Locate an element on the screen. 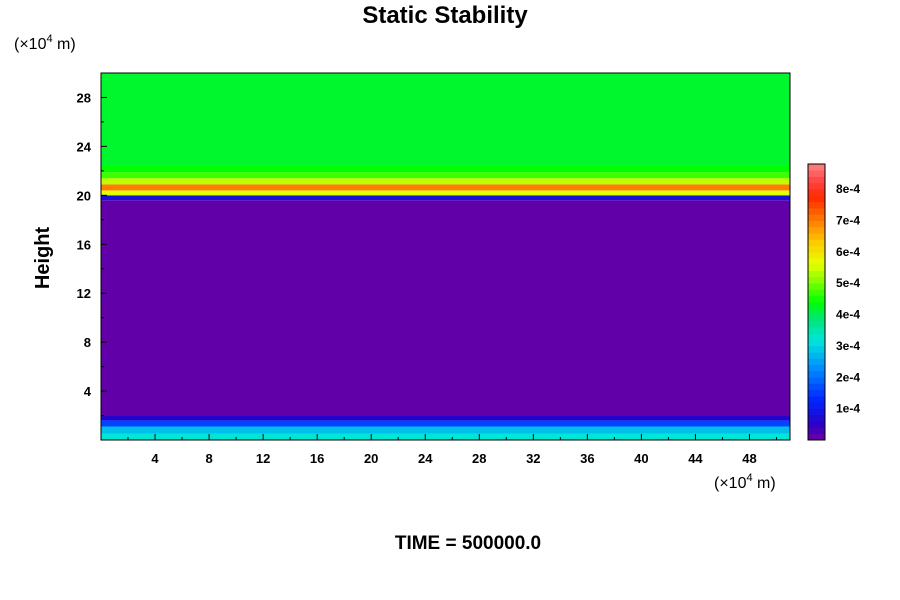  y-axis-label: Height is located at coordinates (43, 258).